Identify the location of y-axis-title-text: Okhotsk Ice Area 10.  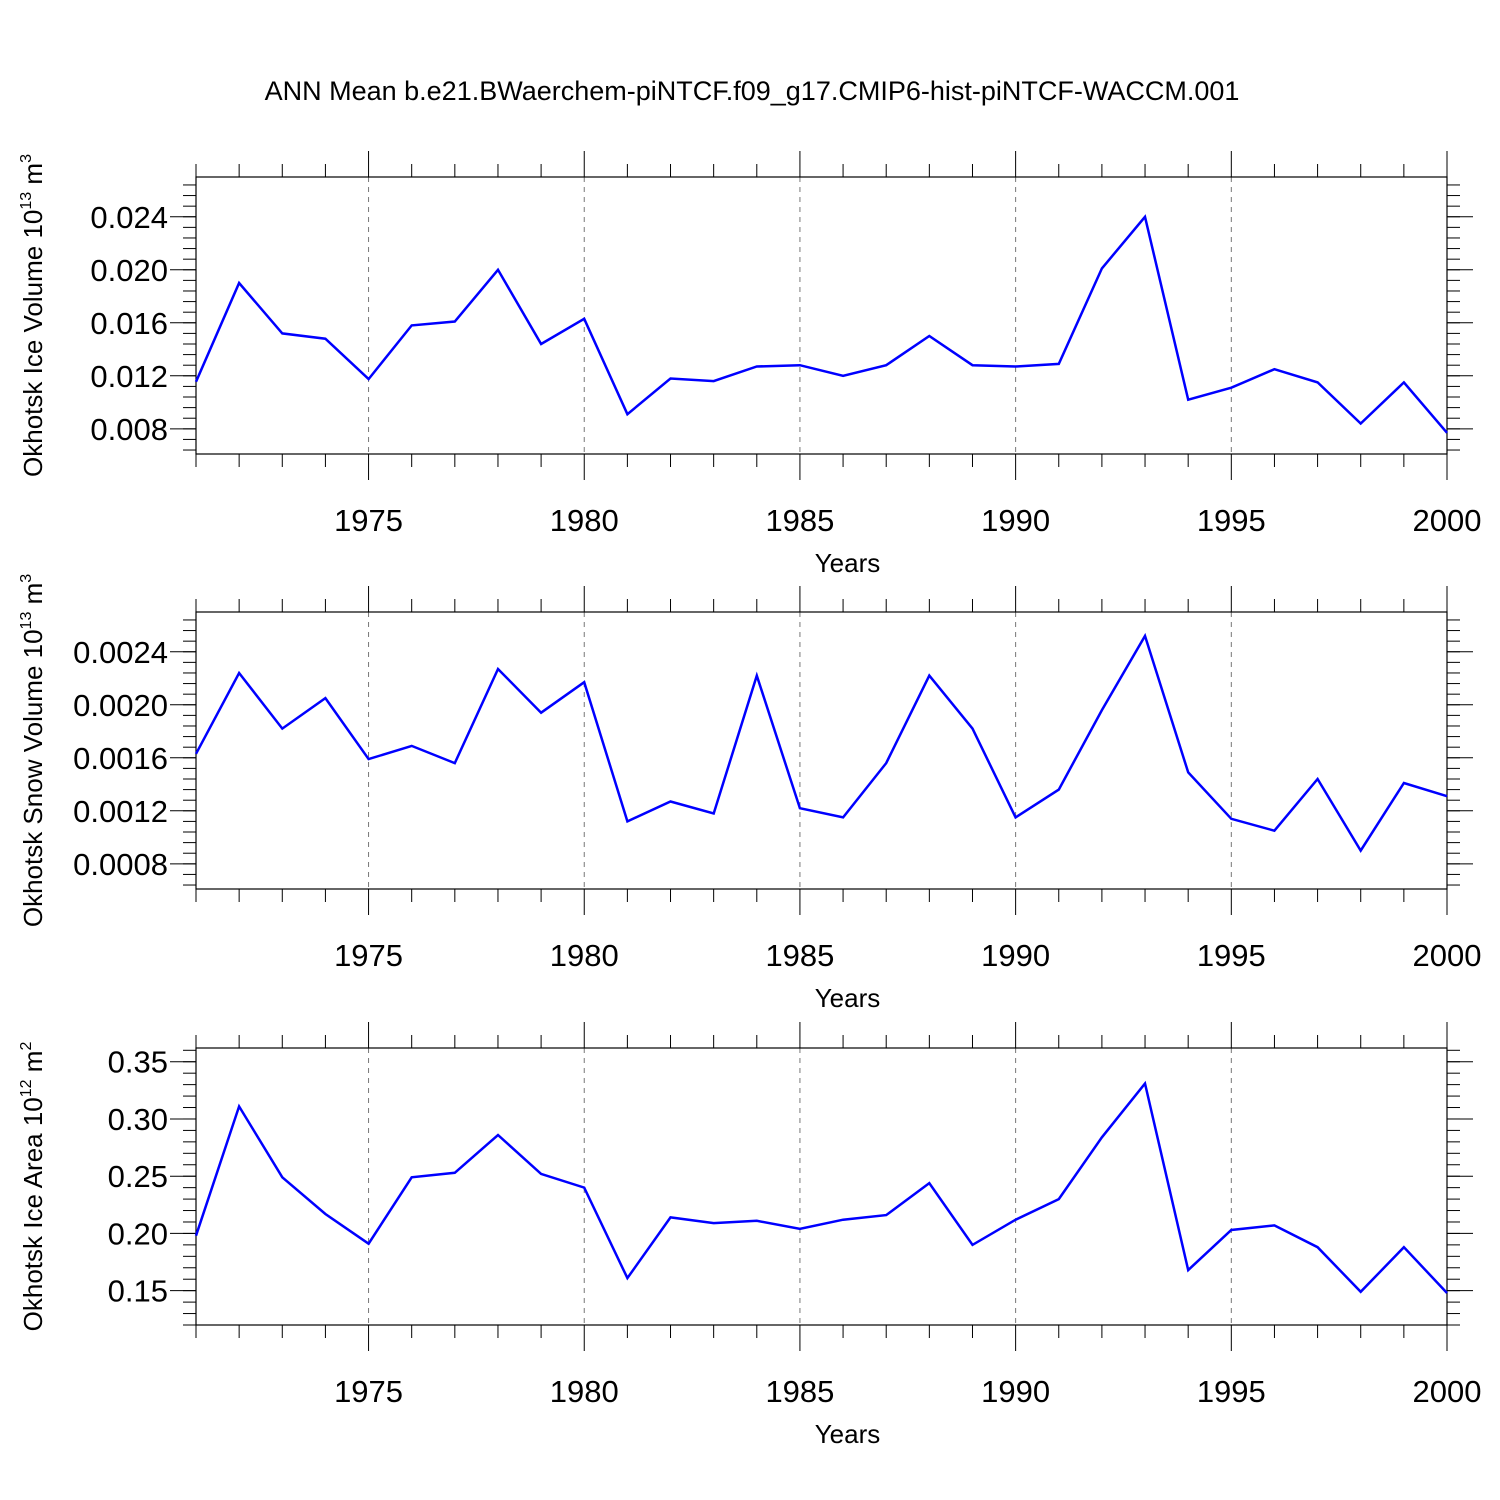
(33, 1214).